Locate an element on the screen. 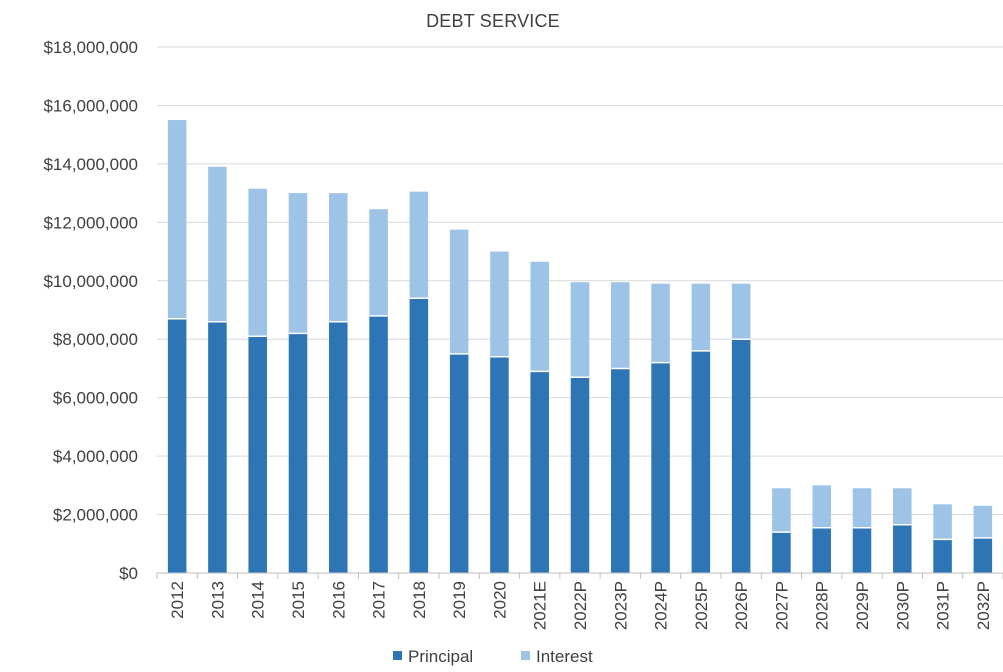 The width and height of the screenshot is (1003, 672). y-tick-label: $8,000,000 is located at coordinates (95, 339).